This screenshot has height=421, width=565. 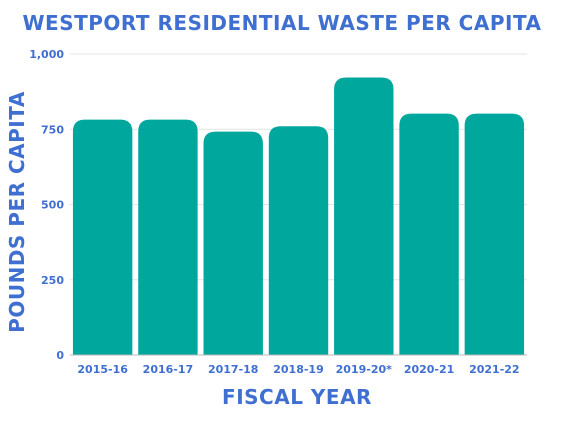 What do you see at coordinates (297, 397) in the screenshot?
I see `x-axis-title: FISCAL YEAR` at bounding box center [297, 397].